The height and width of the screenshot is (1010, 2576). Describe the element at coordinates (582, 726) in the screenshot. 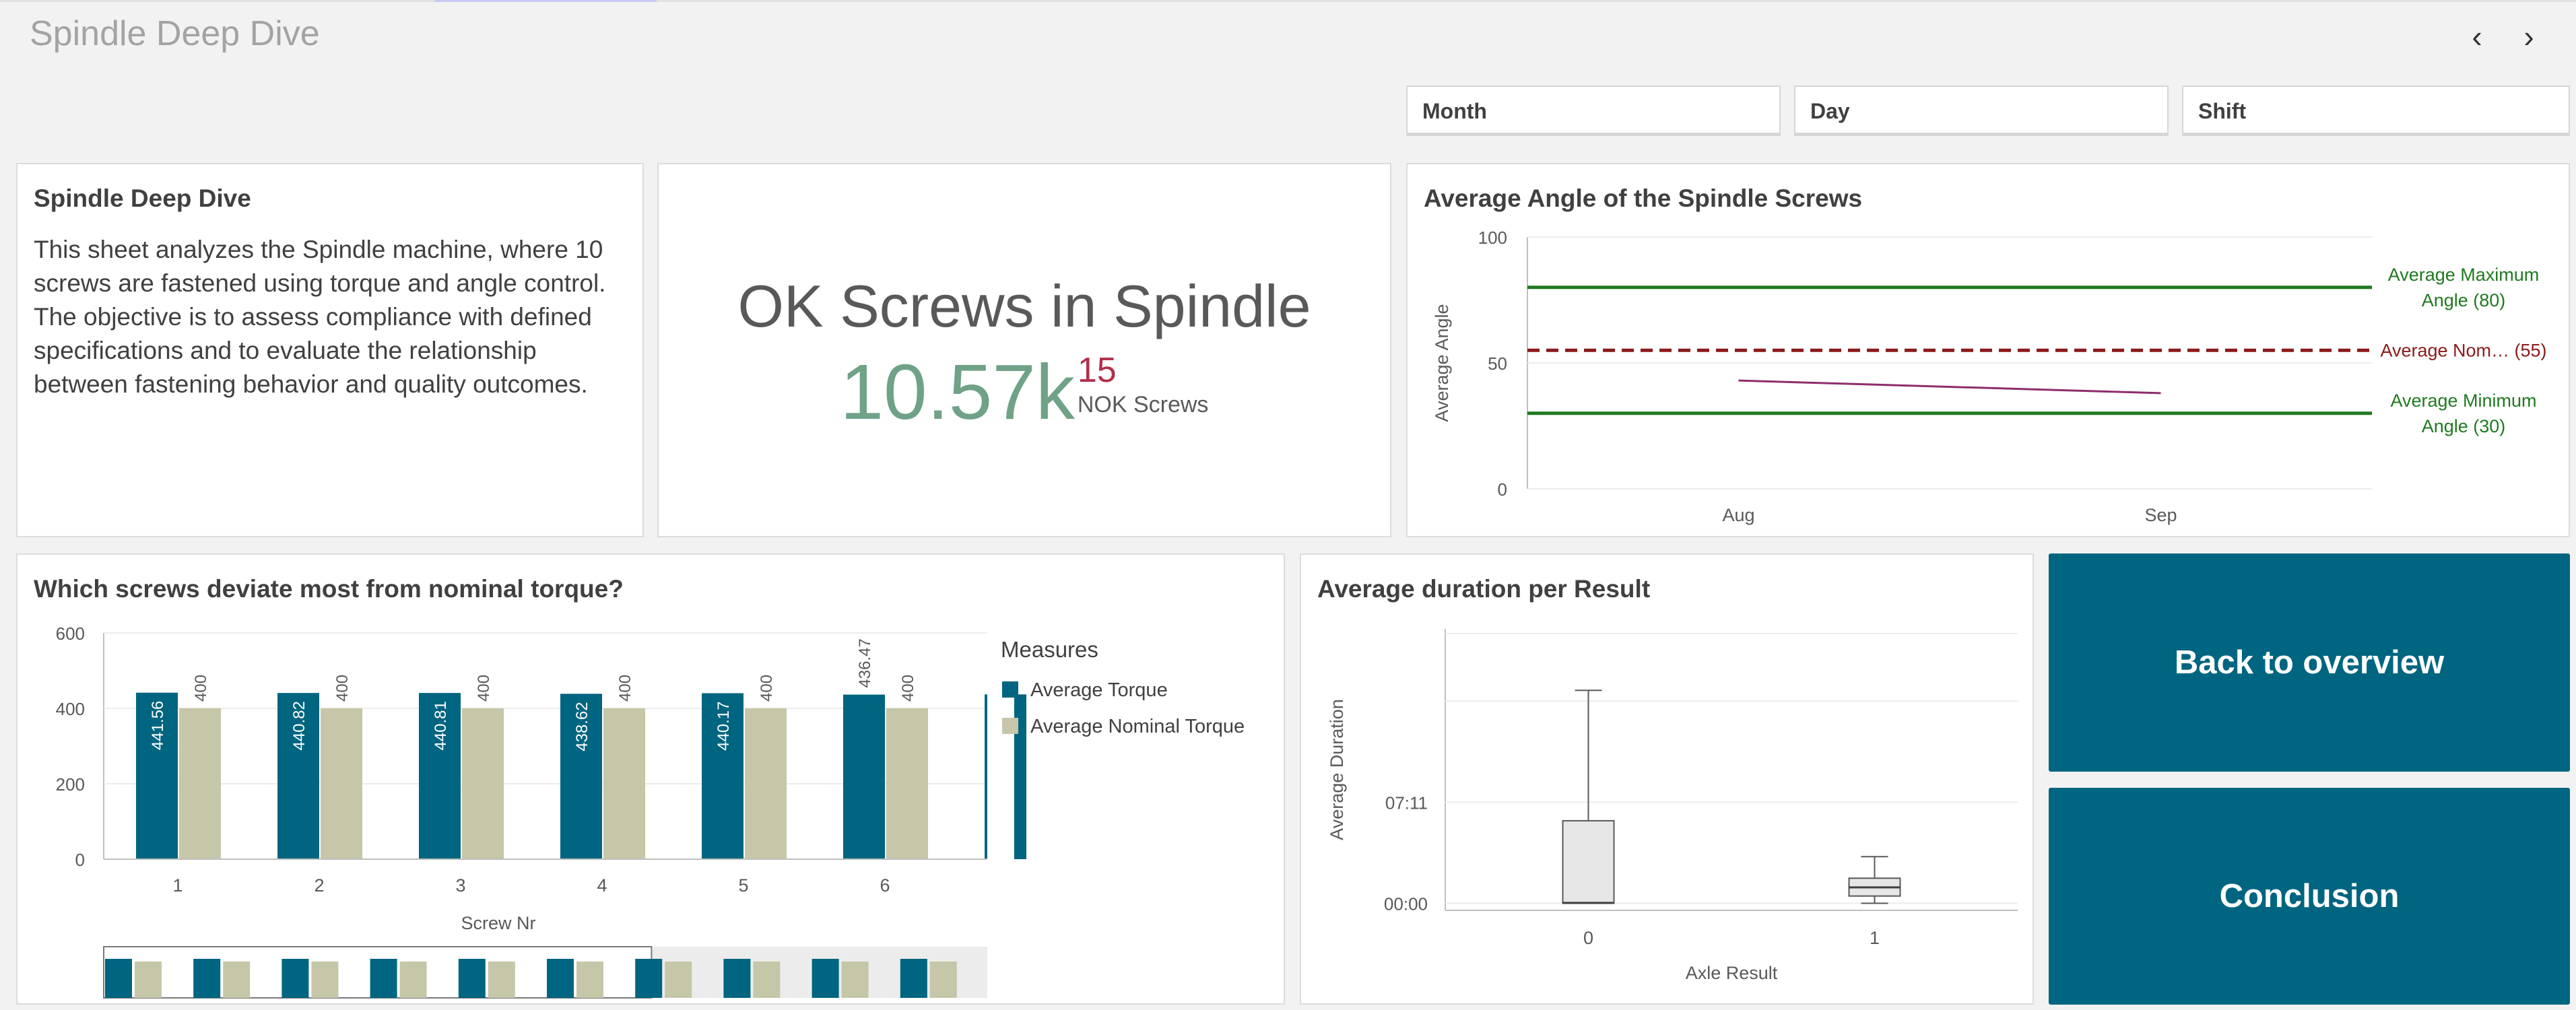

I see `data-label-average-torque: 438.62` at that location.